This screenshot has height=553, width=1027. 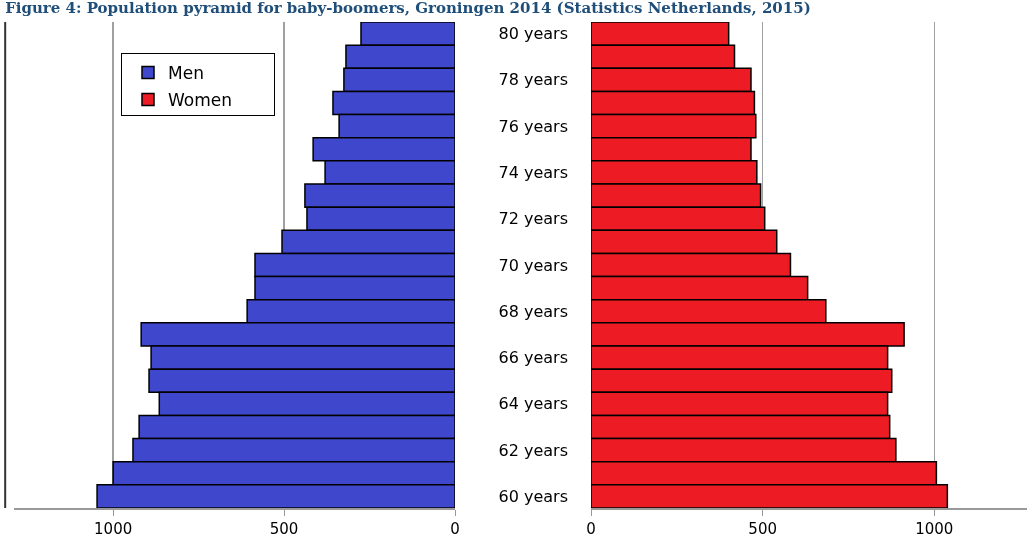 What do you see at coordinates (186, 73) in the screenshot?
I see `legend-label: Men` at bounding box center [186, 73].